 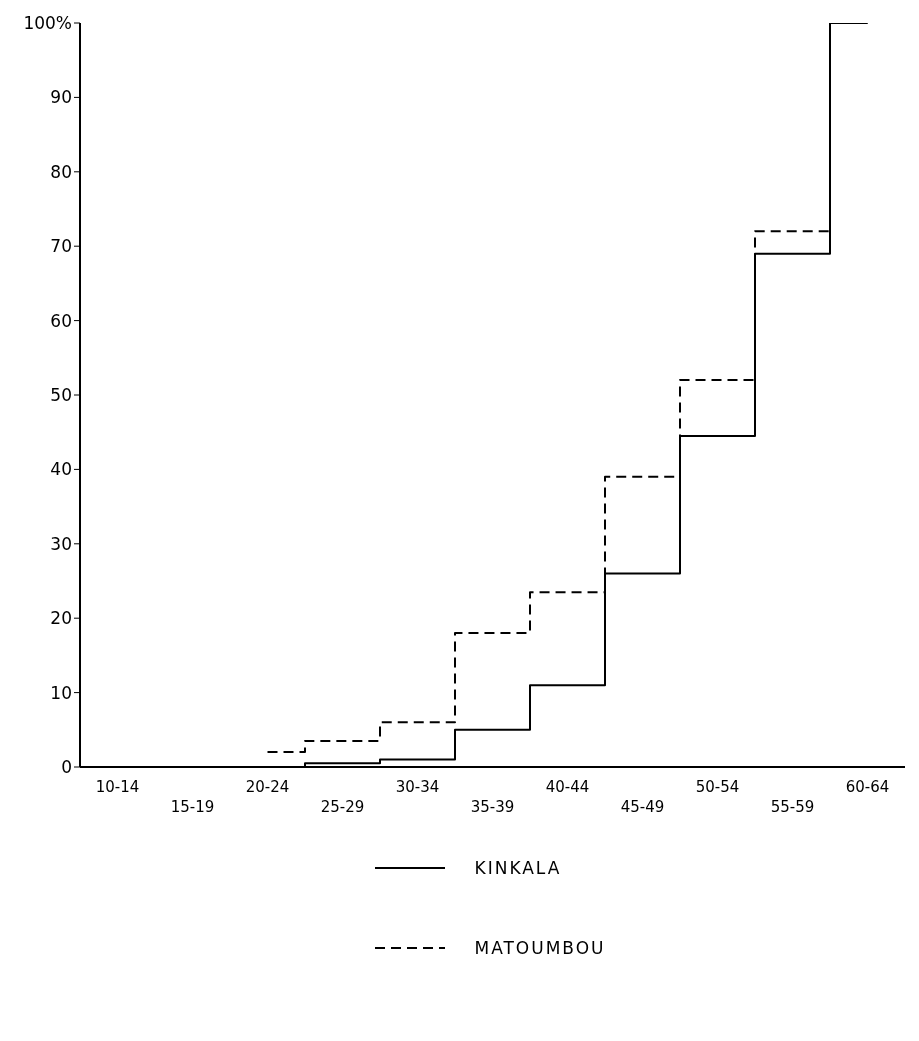 What do you see at coordinates (61, 692) in the screenshot?
I see `y-tick-label: 10` at bounding box center [61, 692].